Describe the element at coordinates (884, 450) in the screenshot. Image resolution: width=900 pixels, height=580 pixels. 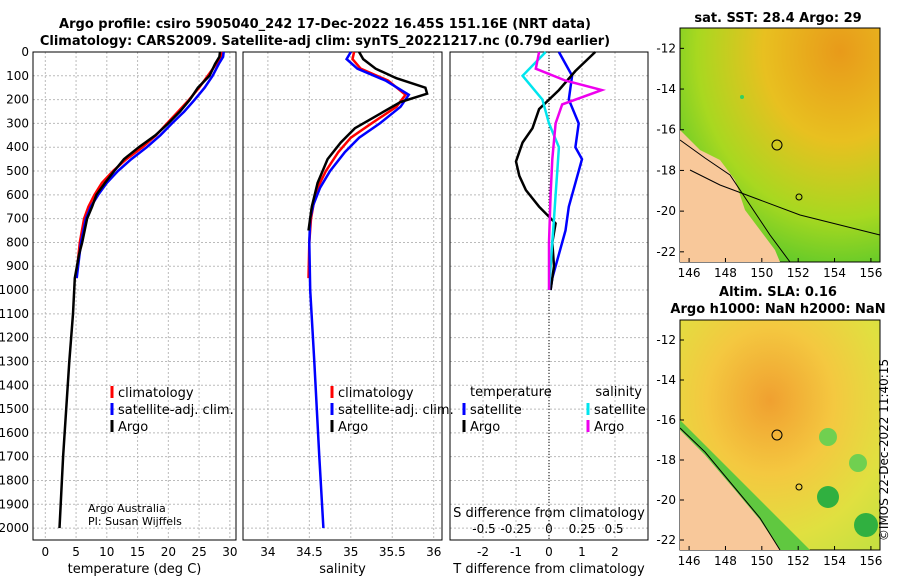
I see `copyright-label: ©IMOS 22-Dec-2022 11:40:15` at that location.